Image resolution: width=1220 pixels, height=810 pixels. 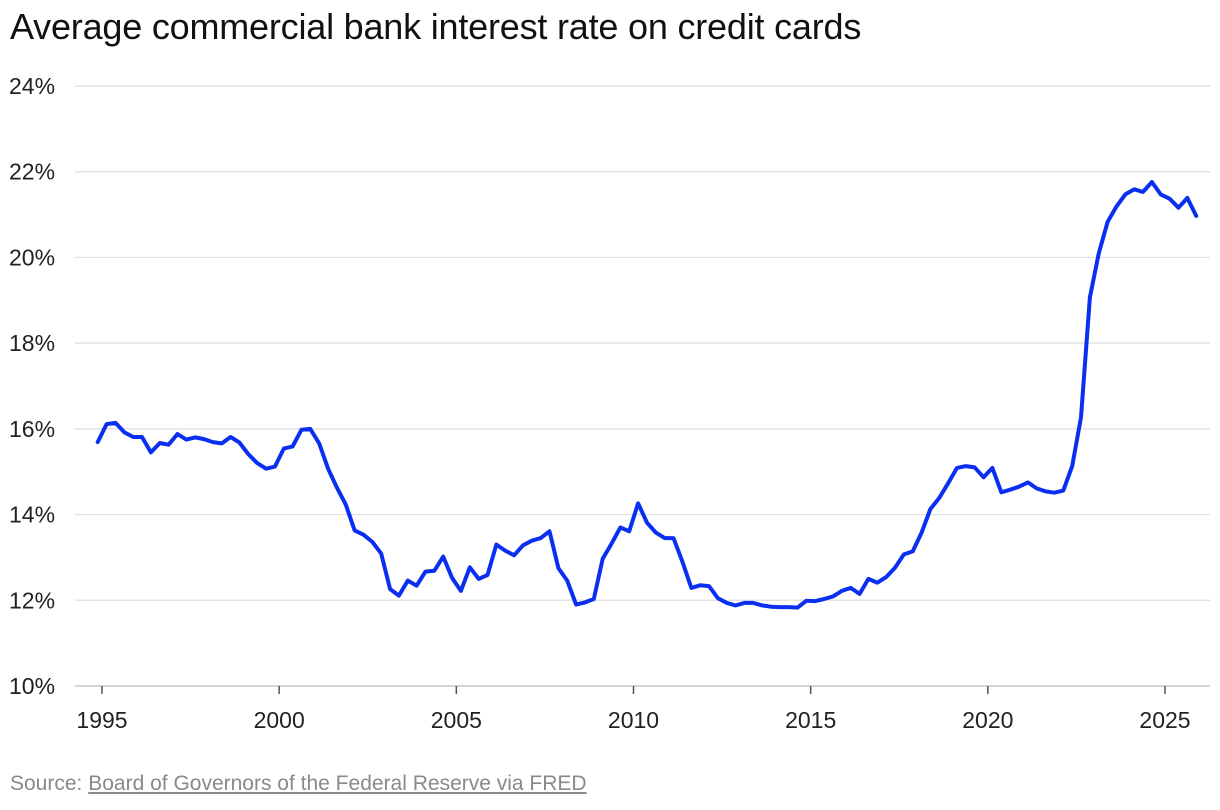 What do you see at coordinates (1164, 720) in the screenshot?
I see `x-tick-label: 2025` at bounding box center [1164, 720].